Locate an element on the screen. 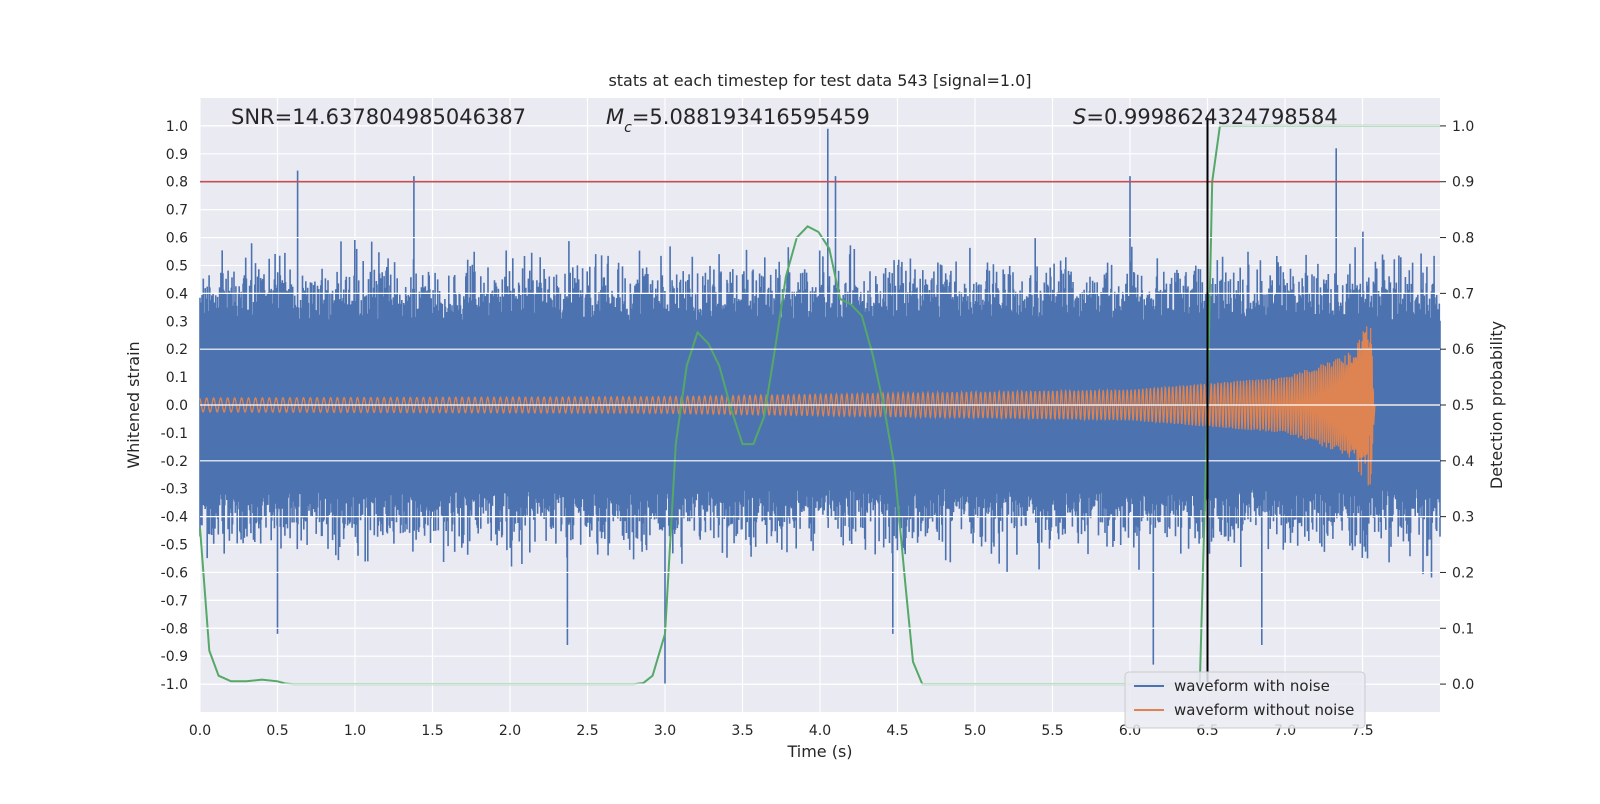  score-annotation: S=0.9998624324798584 is located at coordinates (1205, 117).